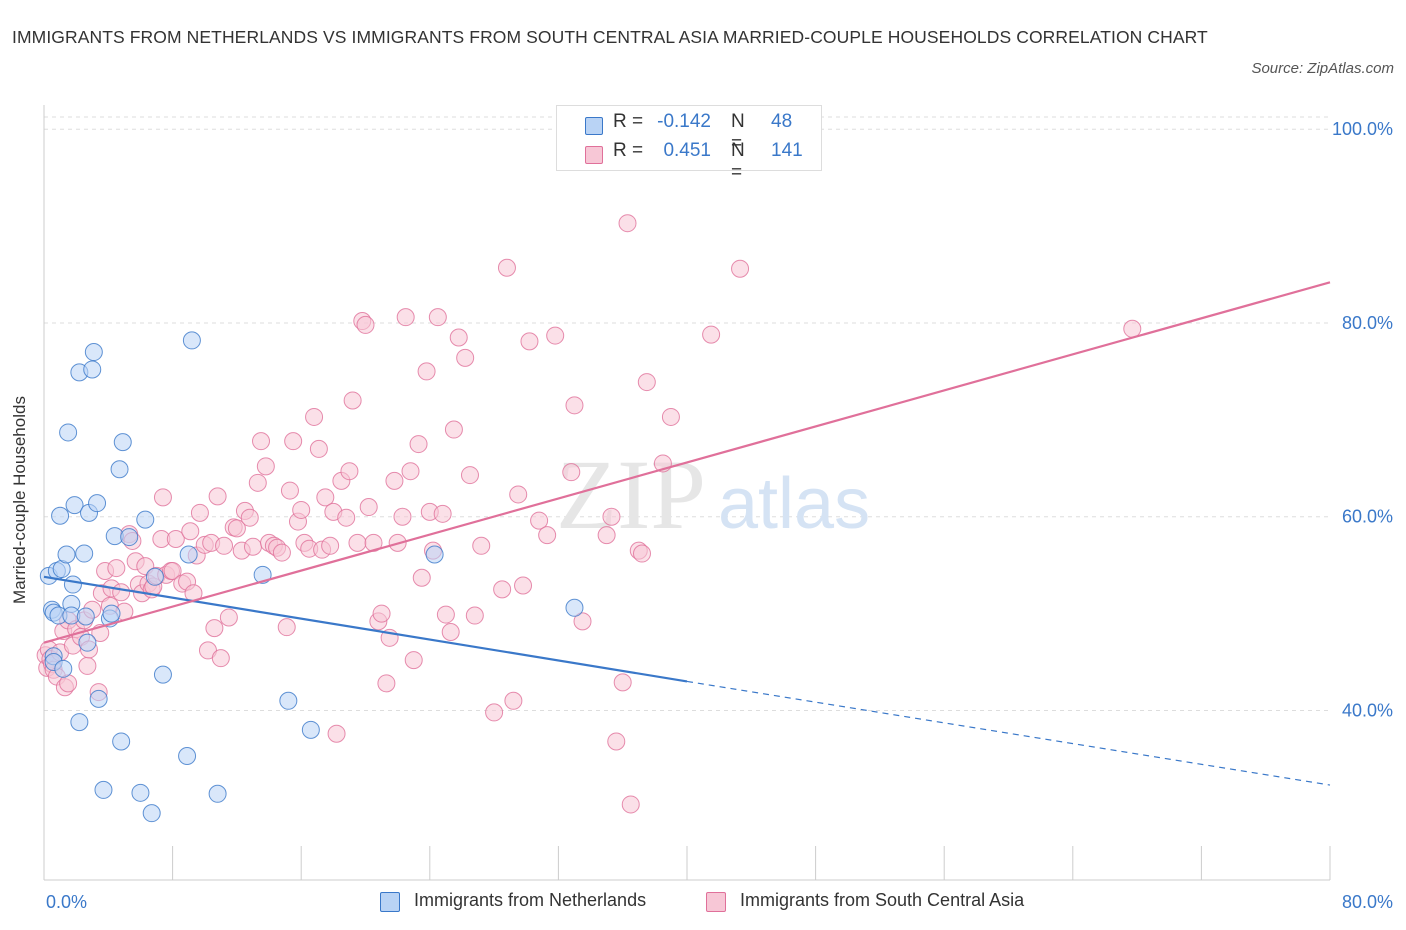 This screenshot has width=1406, height=930. What do you see at coordinates (1008, 733) in the screenshot?
I see `netherlands-trend-extension` at bounding box center [1008, 733].